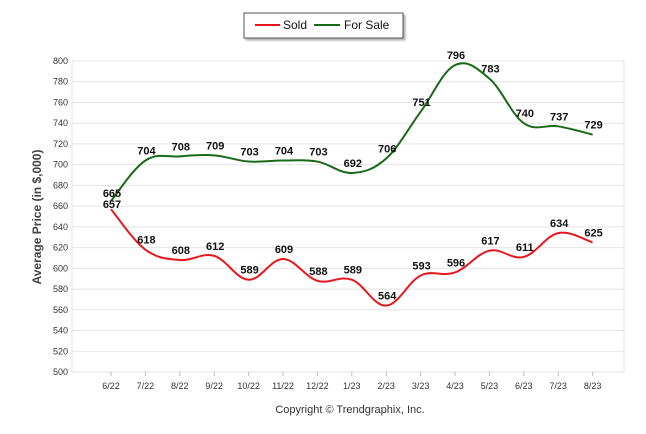 The image size is (646, 434). What do you see at coordinates (421, 386) in the screenshot?
I see `x-tick-label: 3/23` at bounding box center [421, 386].